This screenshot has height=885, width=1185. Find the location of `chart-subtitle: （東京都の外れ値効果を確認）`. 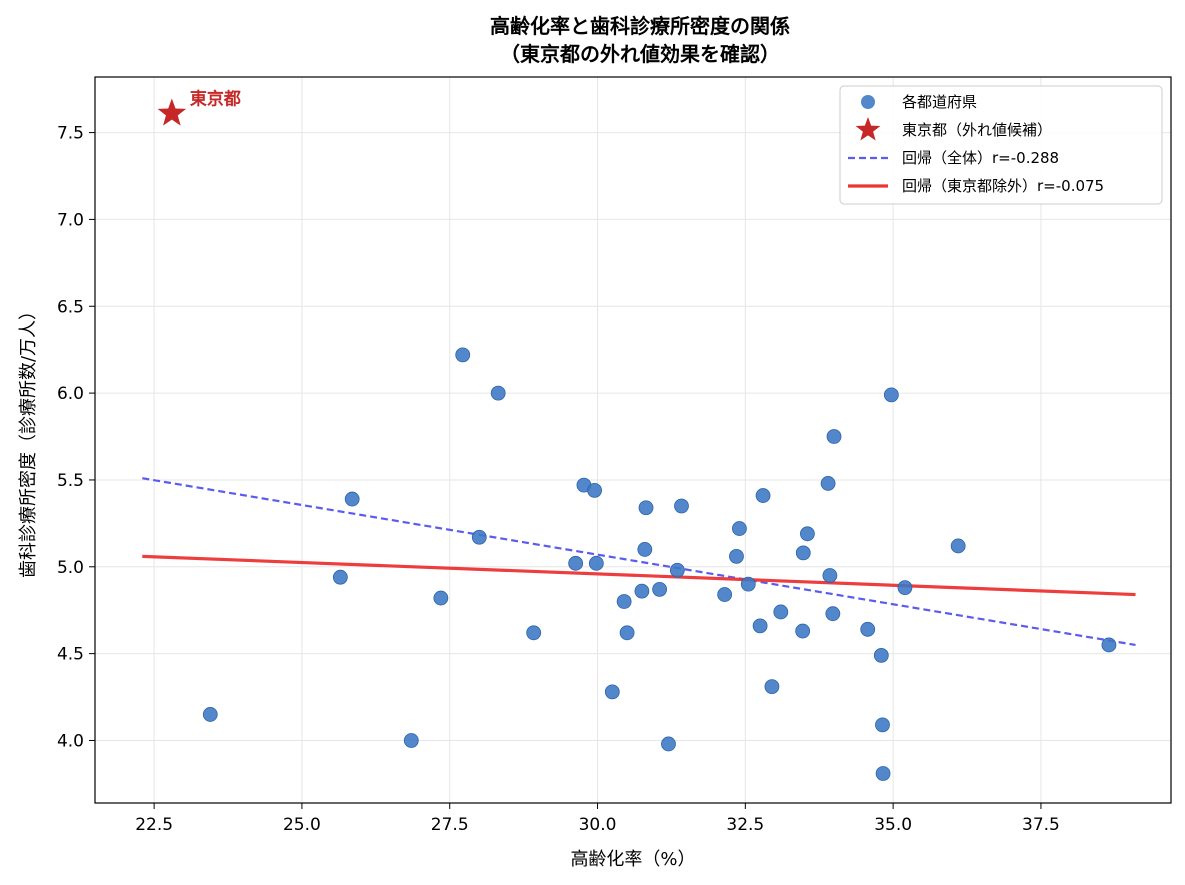

chart-subtitle: （東京都の外れ値効果を確認） is located at coordinates (640, 54).